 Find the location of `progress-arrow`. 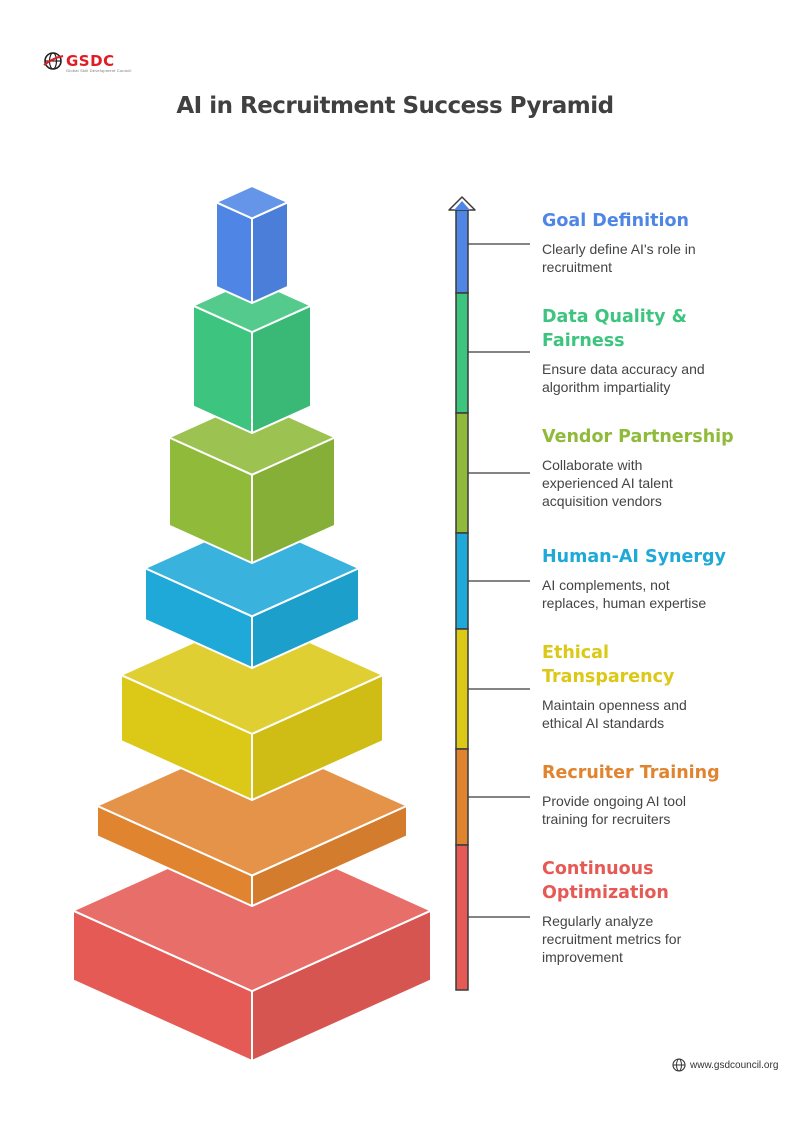

progress-arrow is located at coordinates (462, 593).